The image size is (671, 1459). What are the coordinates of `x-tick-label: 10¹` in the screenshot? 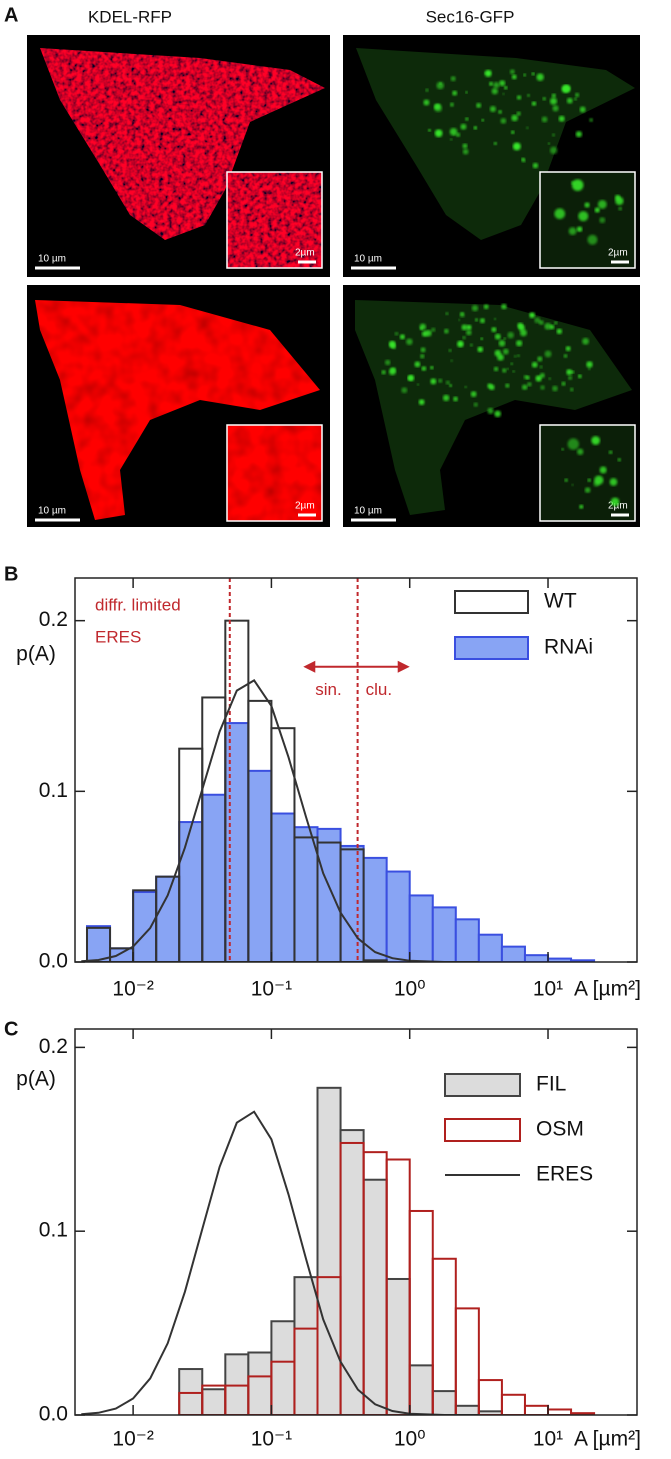 It's located at (548, 989).